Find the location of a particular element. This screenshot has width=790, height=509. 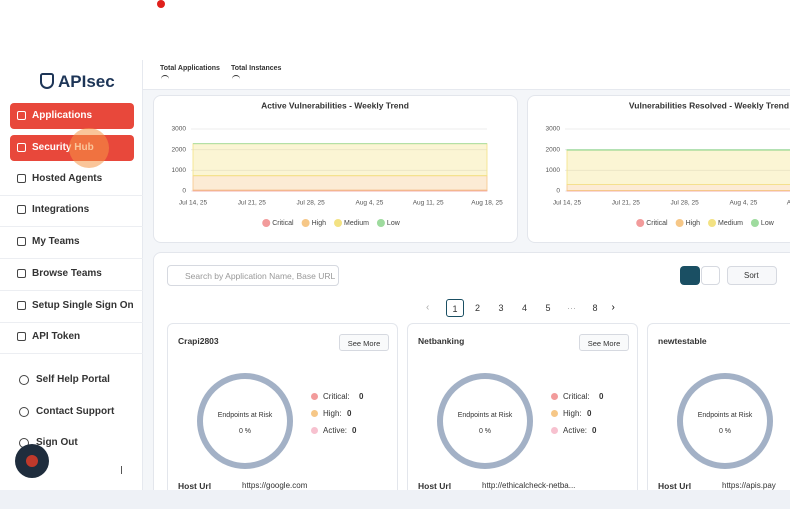

nav-item: My Teams is located at coordinates (72, 242).